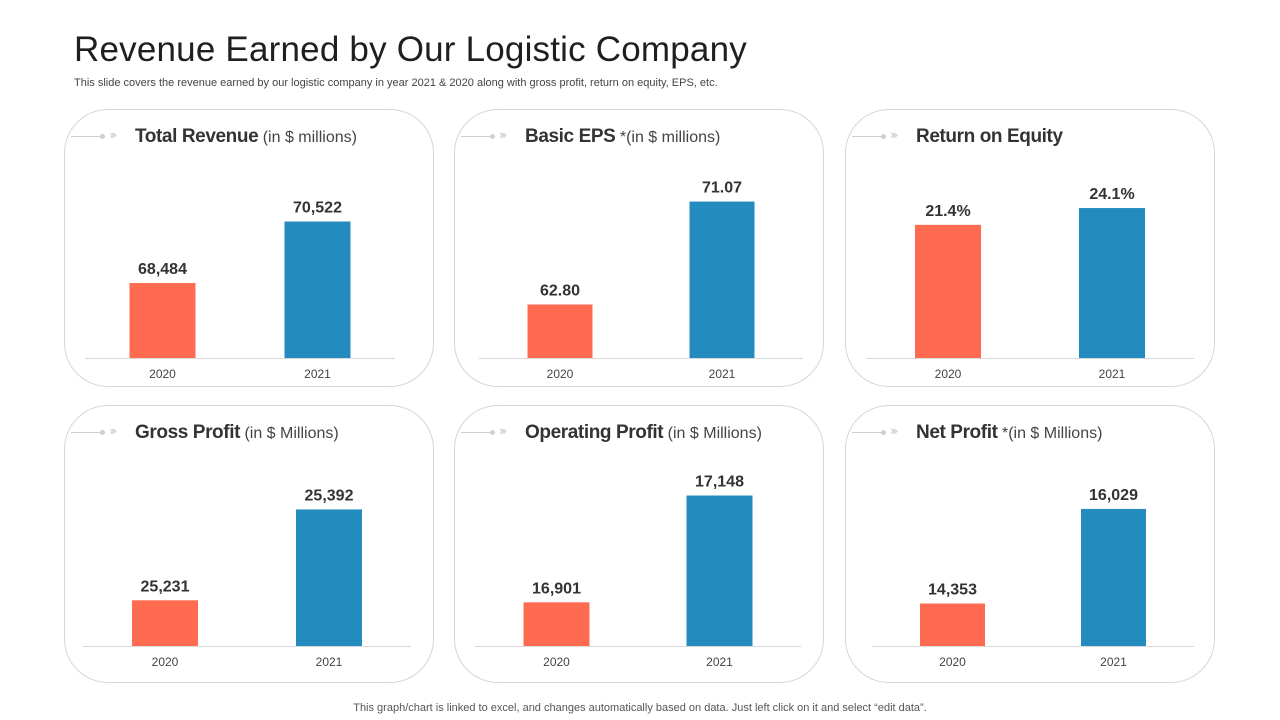 This screenshot has width=1280, height=720. I want to click on data-label: 25,392, so click(329, 495).